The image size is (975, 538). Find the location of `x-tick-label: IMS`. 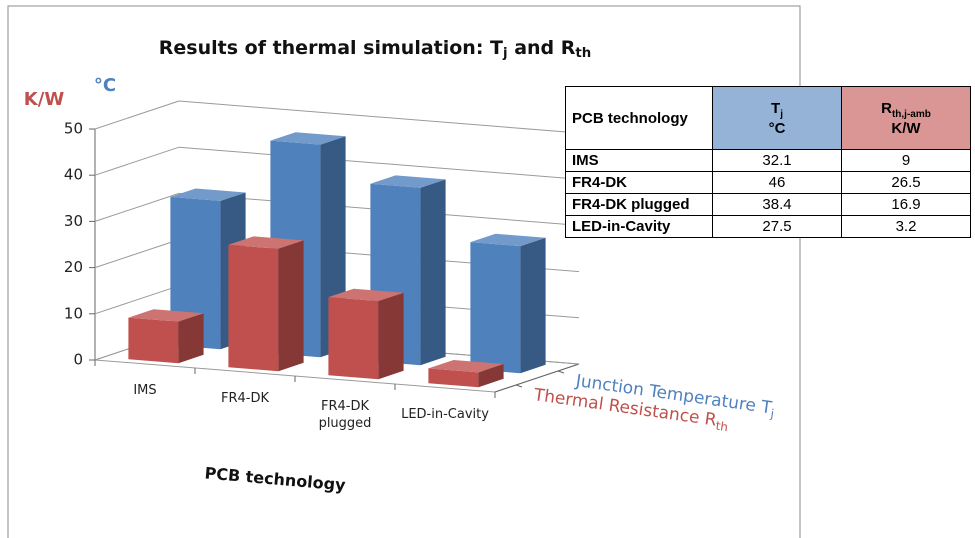

x-tick-label: IMS is located at coordinates (145, 390).